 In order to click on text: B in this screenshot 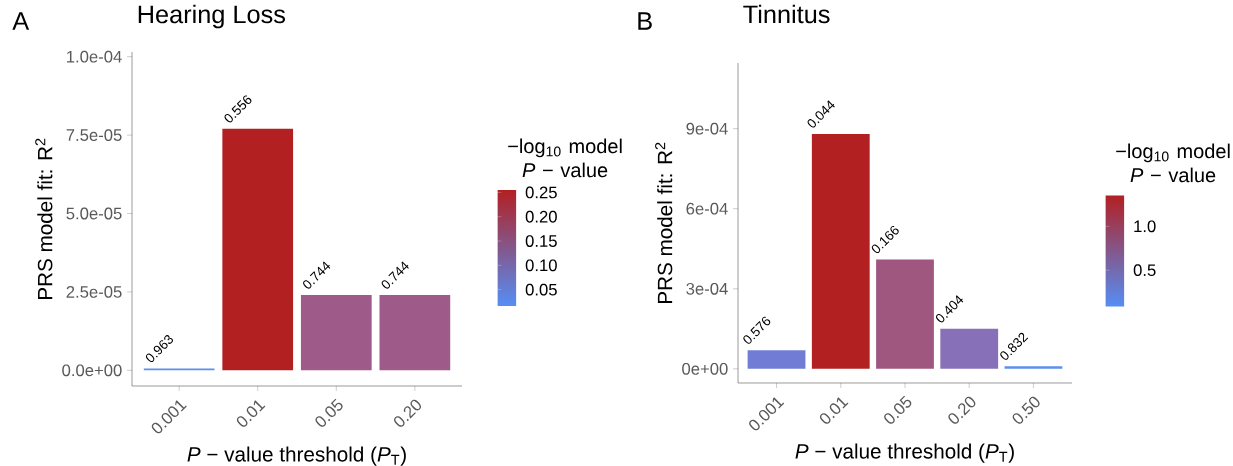, I will do `click(645, 21)`.